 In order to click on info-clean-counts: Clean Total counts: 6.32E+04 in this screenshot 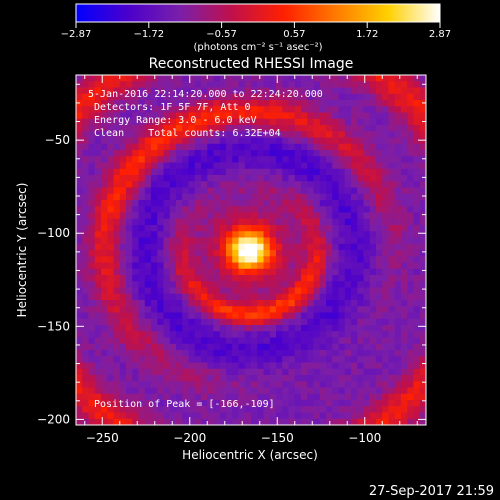, I will do `click(187, 133)`.